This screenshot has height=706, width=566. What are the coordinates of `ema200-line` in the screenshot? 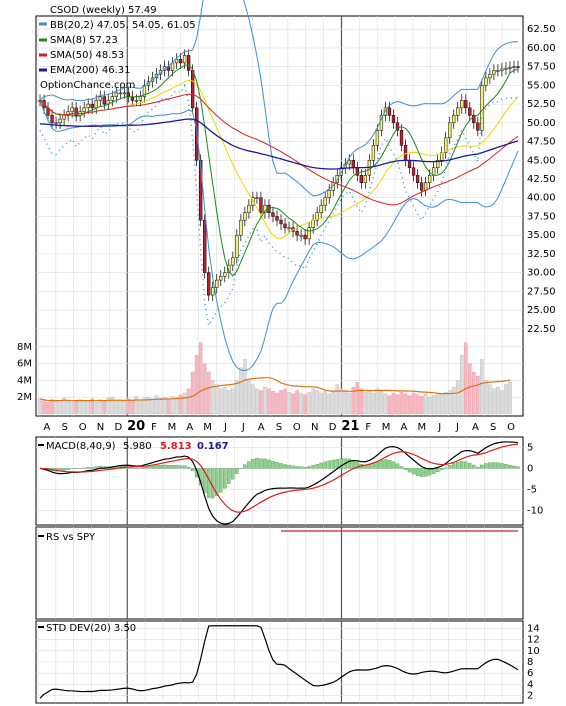 It's located at (279, 144).